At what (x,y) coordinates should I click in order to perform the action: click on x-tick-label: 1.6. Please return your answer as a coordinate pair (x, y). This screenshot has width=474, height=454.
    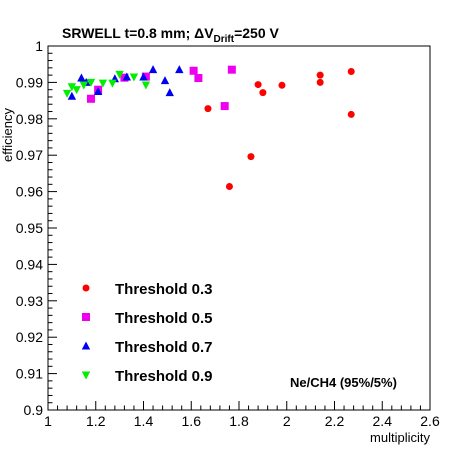
    Looking at the image, I should click on (192, 421).